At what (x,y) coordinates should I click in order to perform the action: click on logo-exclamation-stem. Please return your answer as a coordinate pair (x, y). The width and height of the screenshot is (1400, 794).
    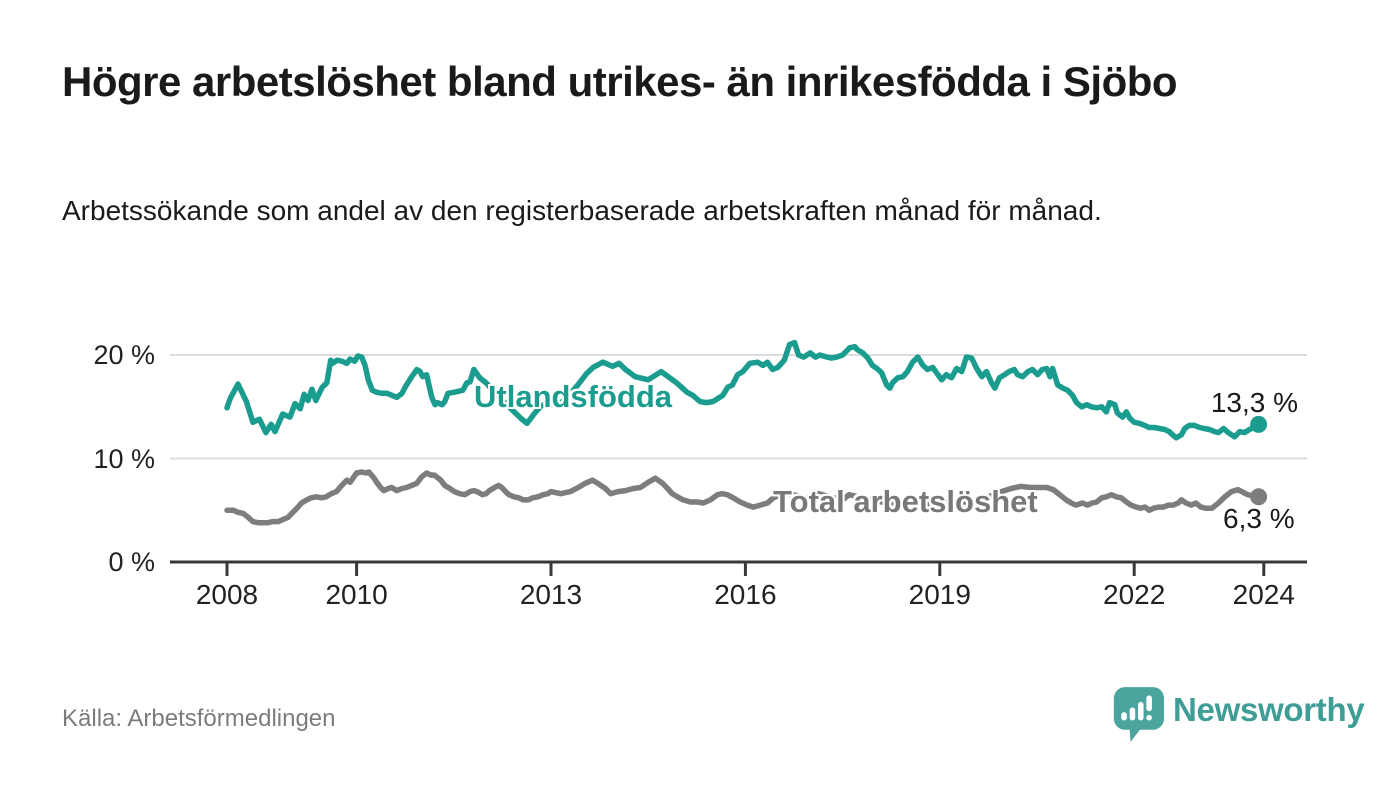
    Looking at the image, I should click on (1149, 703).